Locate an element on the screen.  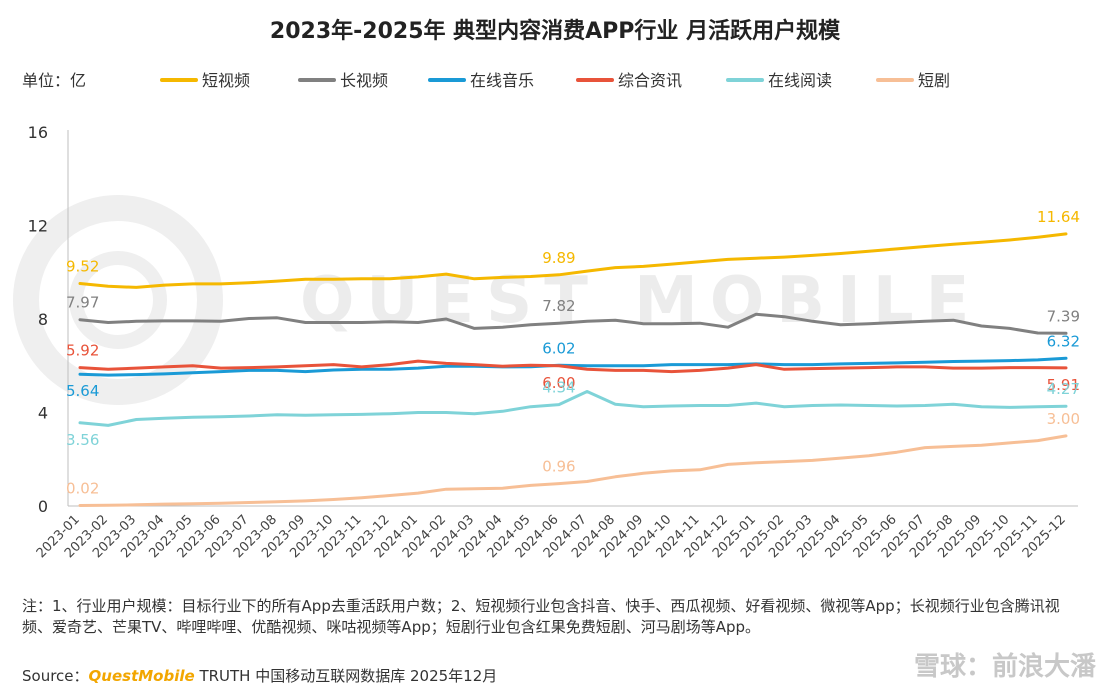
data-label: 7.97 is located at coordinates (82, 303).